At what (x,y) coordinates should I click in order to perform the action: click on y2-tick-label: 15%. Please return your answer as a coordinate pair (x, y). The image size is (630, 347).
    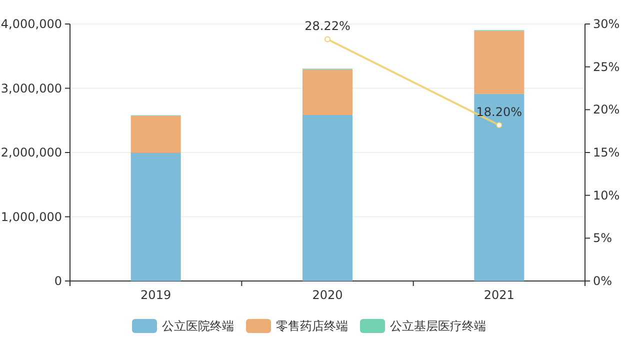
    Looking at the image, I should click on (606, 153).